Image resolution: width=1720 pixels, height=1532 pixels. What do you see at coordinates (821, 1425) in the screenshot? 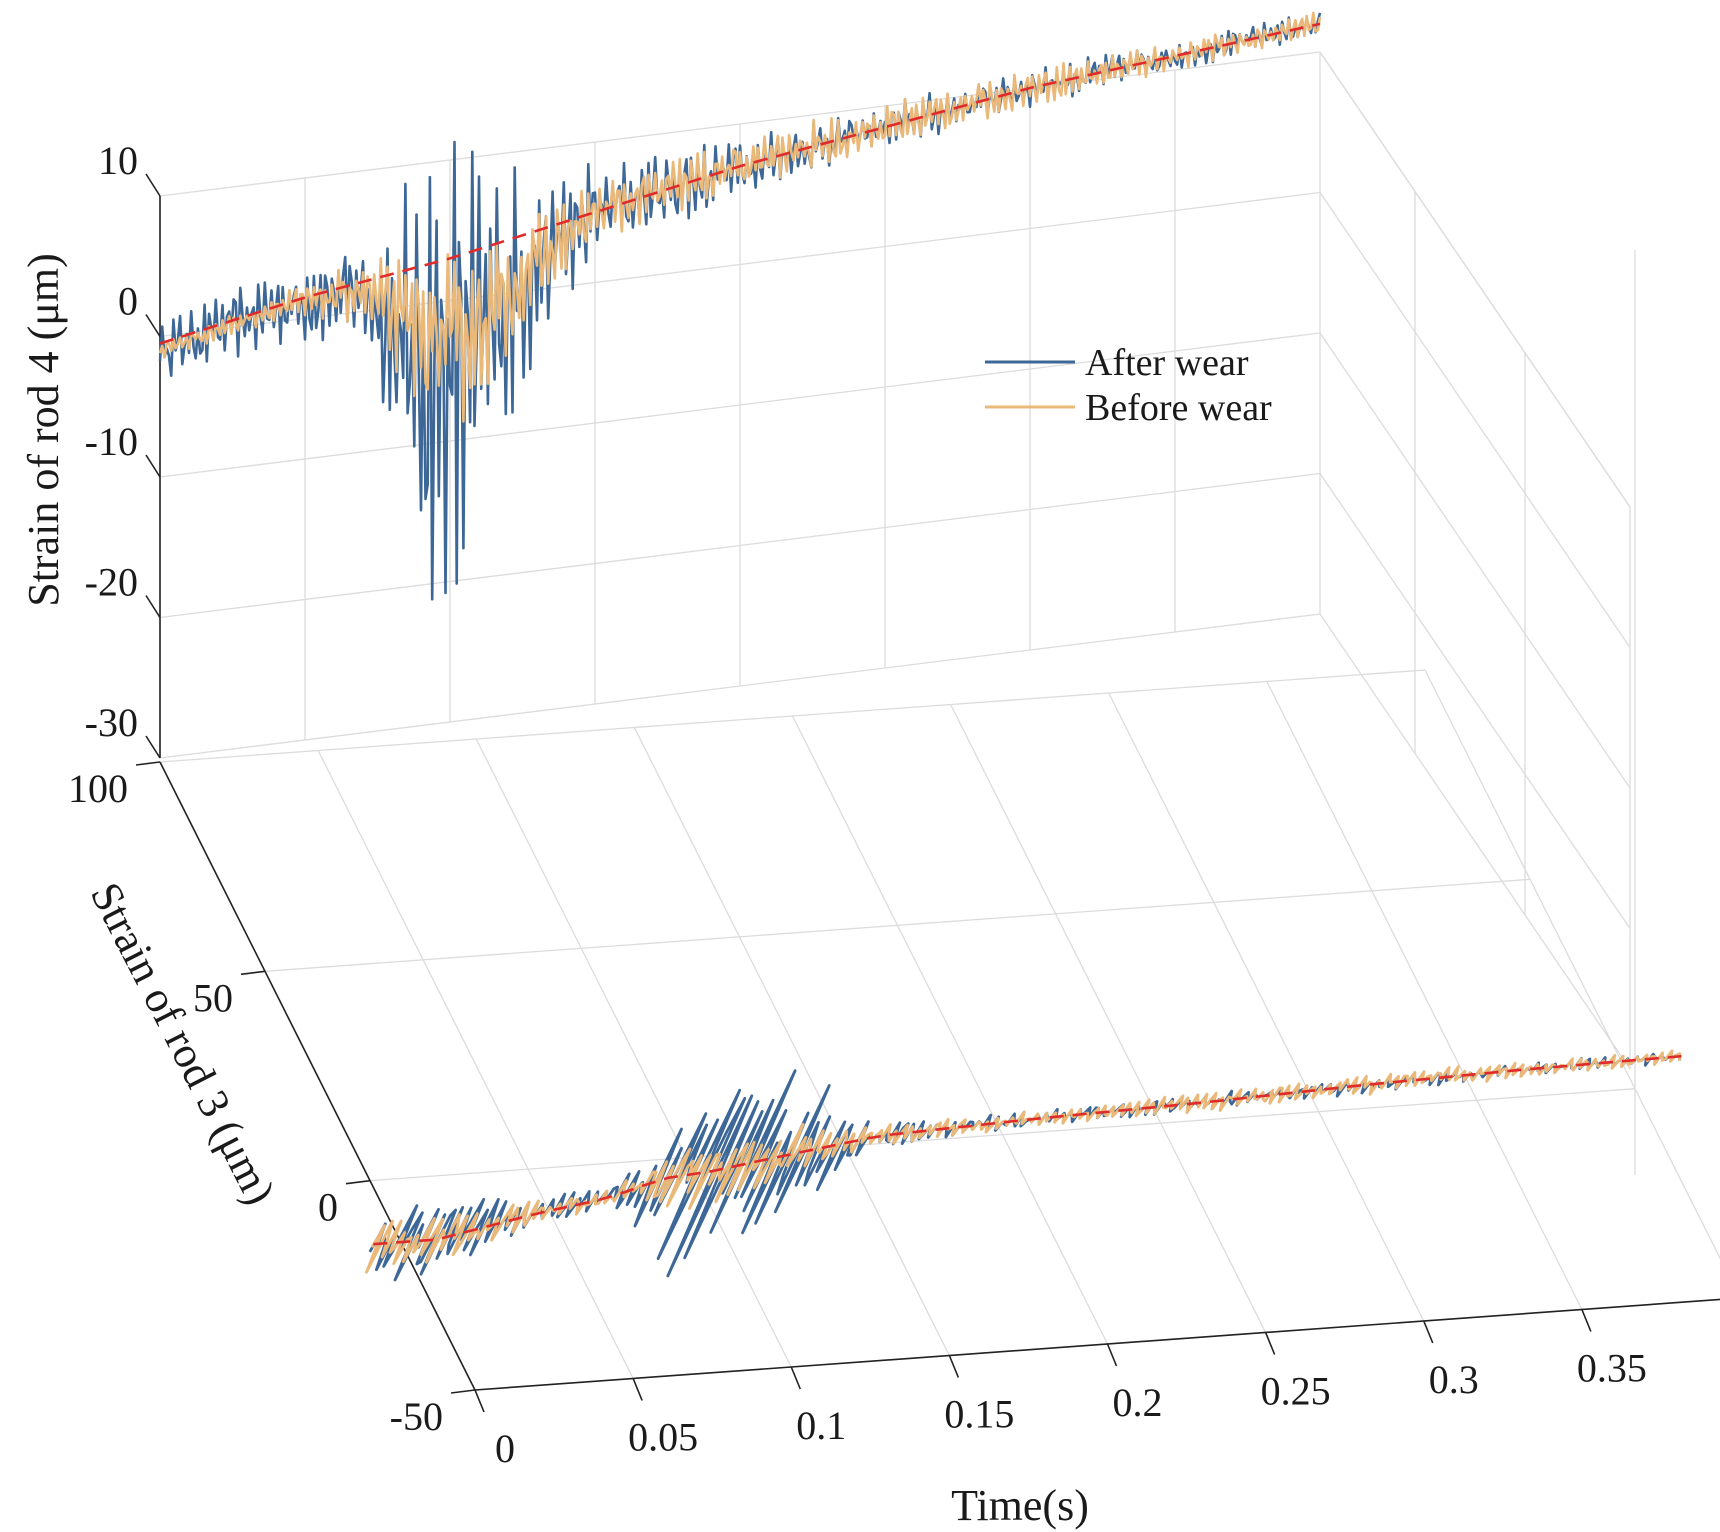
I see `x-tick-label-2: 0.1` at bounding box center [821, 1425].